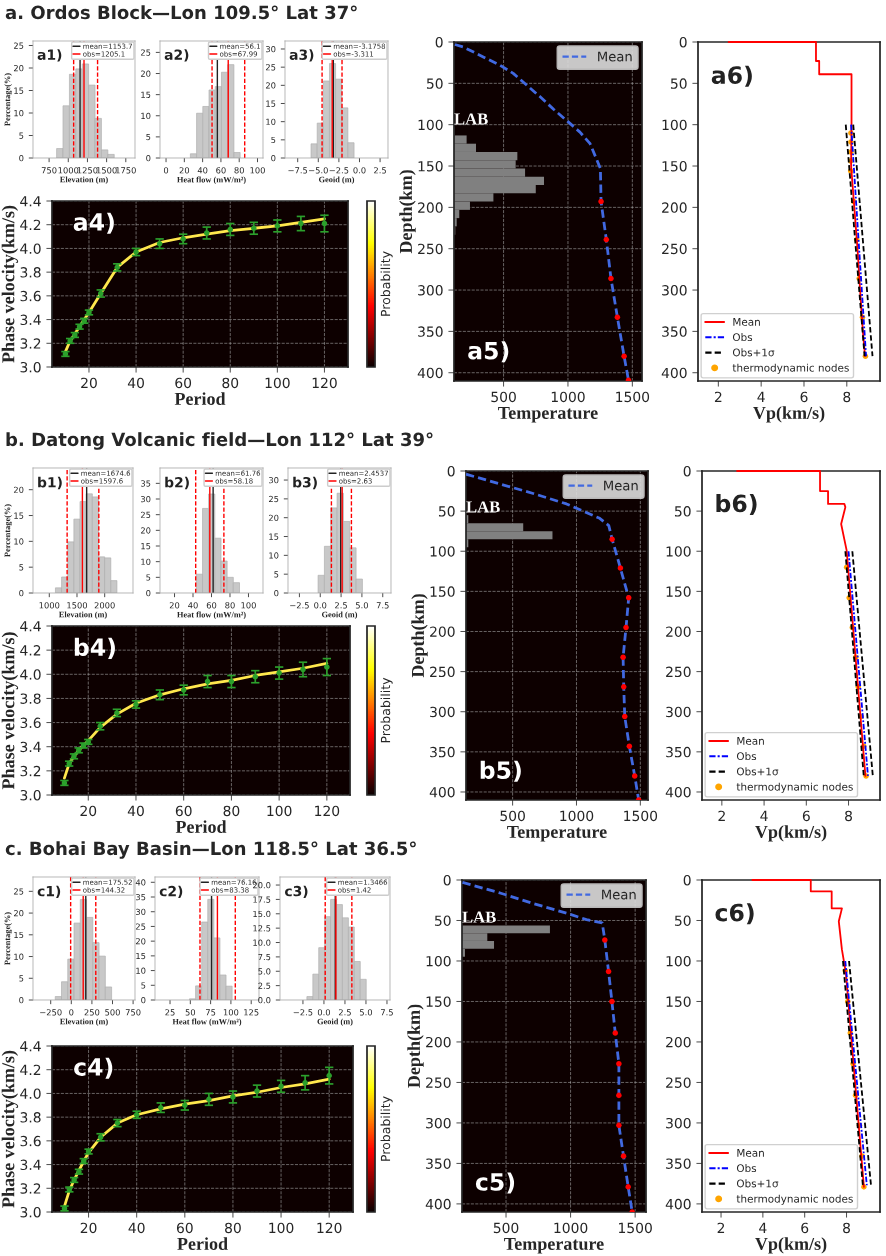  What do you see at coordinates (577, 816) in the screenshot?
I see `x-tick-label: 1000` at bounding box center [577, 816].